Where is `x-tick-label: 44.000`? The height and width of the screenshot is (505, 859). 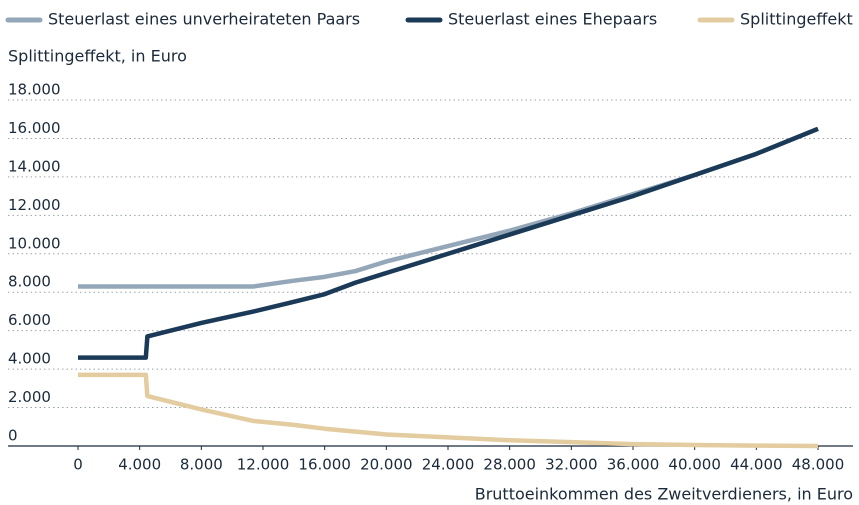
x-tick-label: 44.000 is located at coordinates (756, 465).